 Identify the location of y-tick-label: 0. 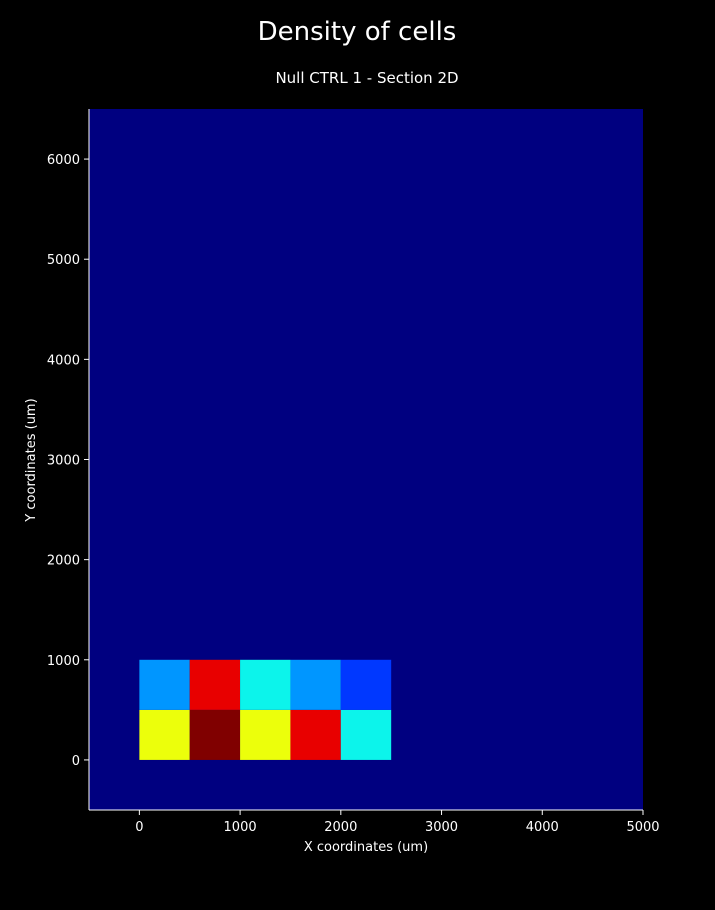
(76, 761).